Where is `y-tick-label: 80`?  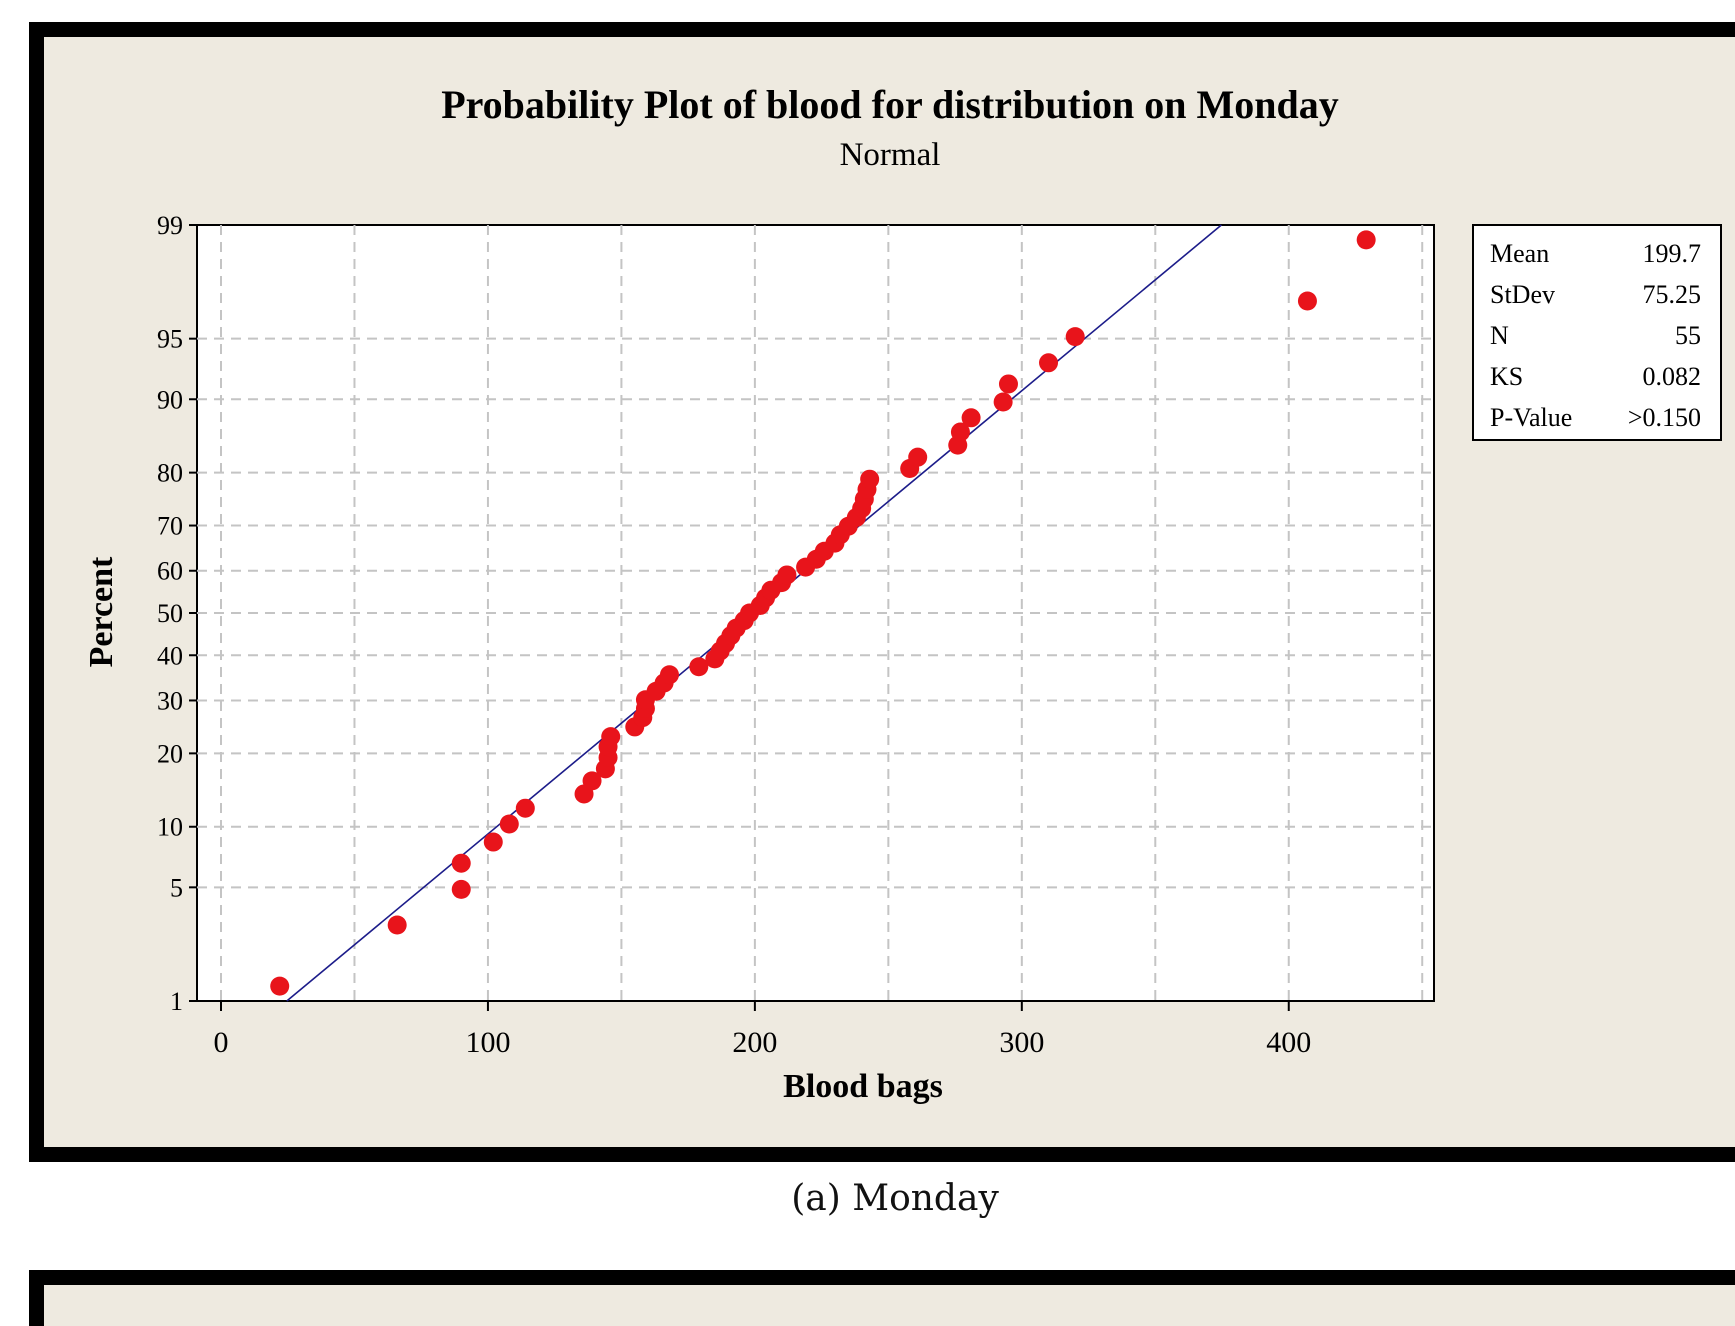 y-tick-label: 80 is located at coordinates (170, 473).